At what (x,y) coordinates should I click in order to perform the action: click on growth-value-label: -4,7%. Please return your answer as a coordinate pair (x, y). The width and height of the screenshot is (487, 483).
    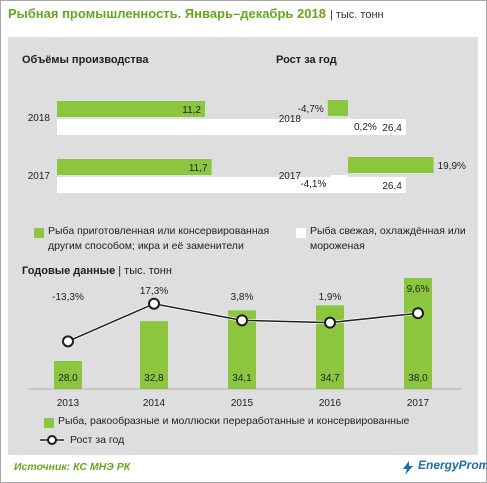
    Looking at the image, I should click on (311, 109).